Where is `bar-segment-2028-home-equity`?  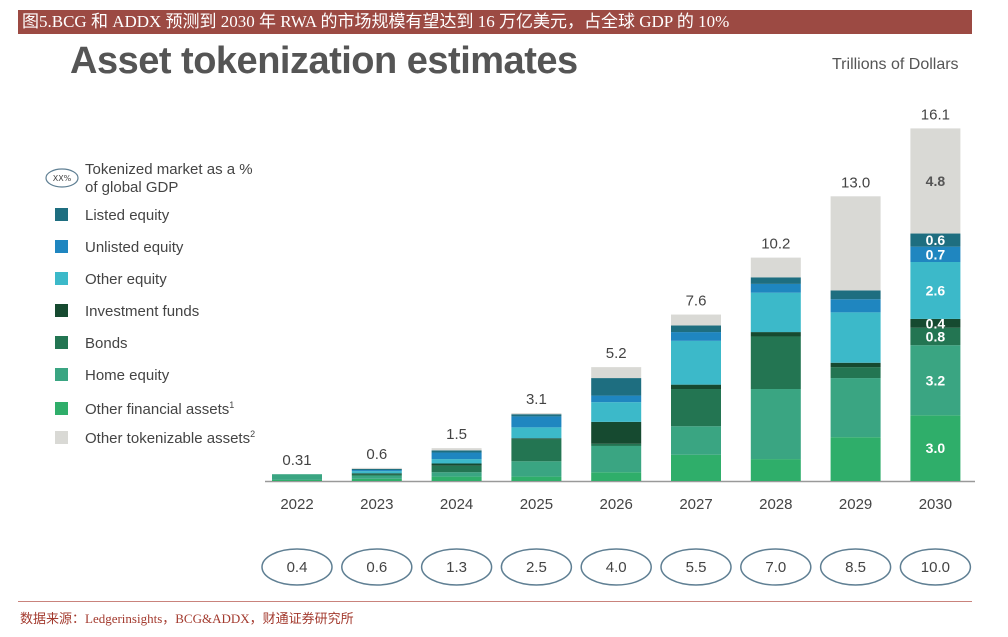 bar-segment-2028-home-equity is located at coordinates (775, 424).